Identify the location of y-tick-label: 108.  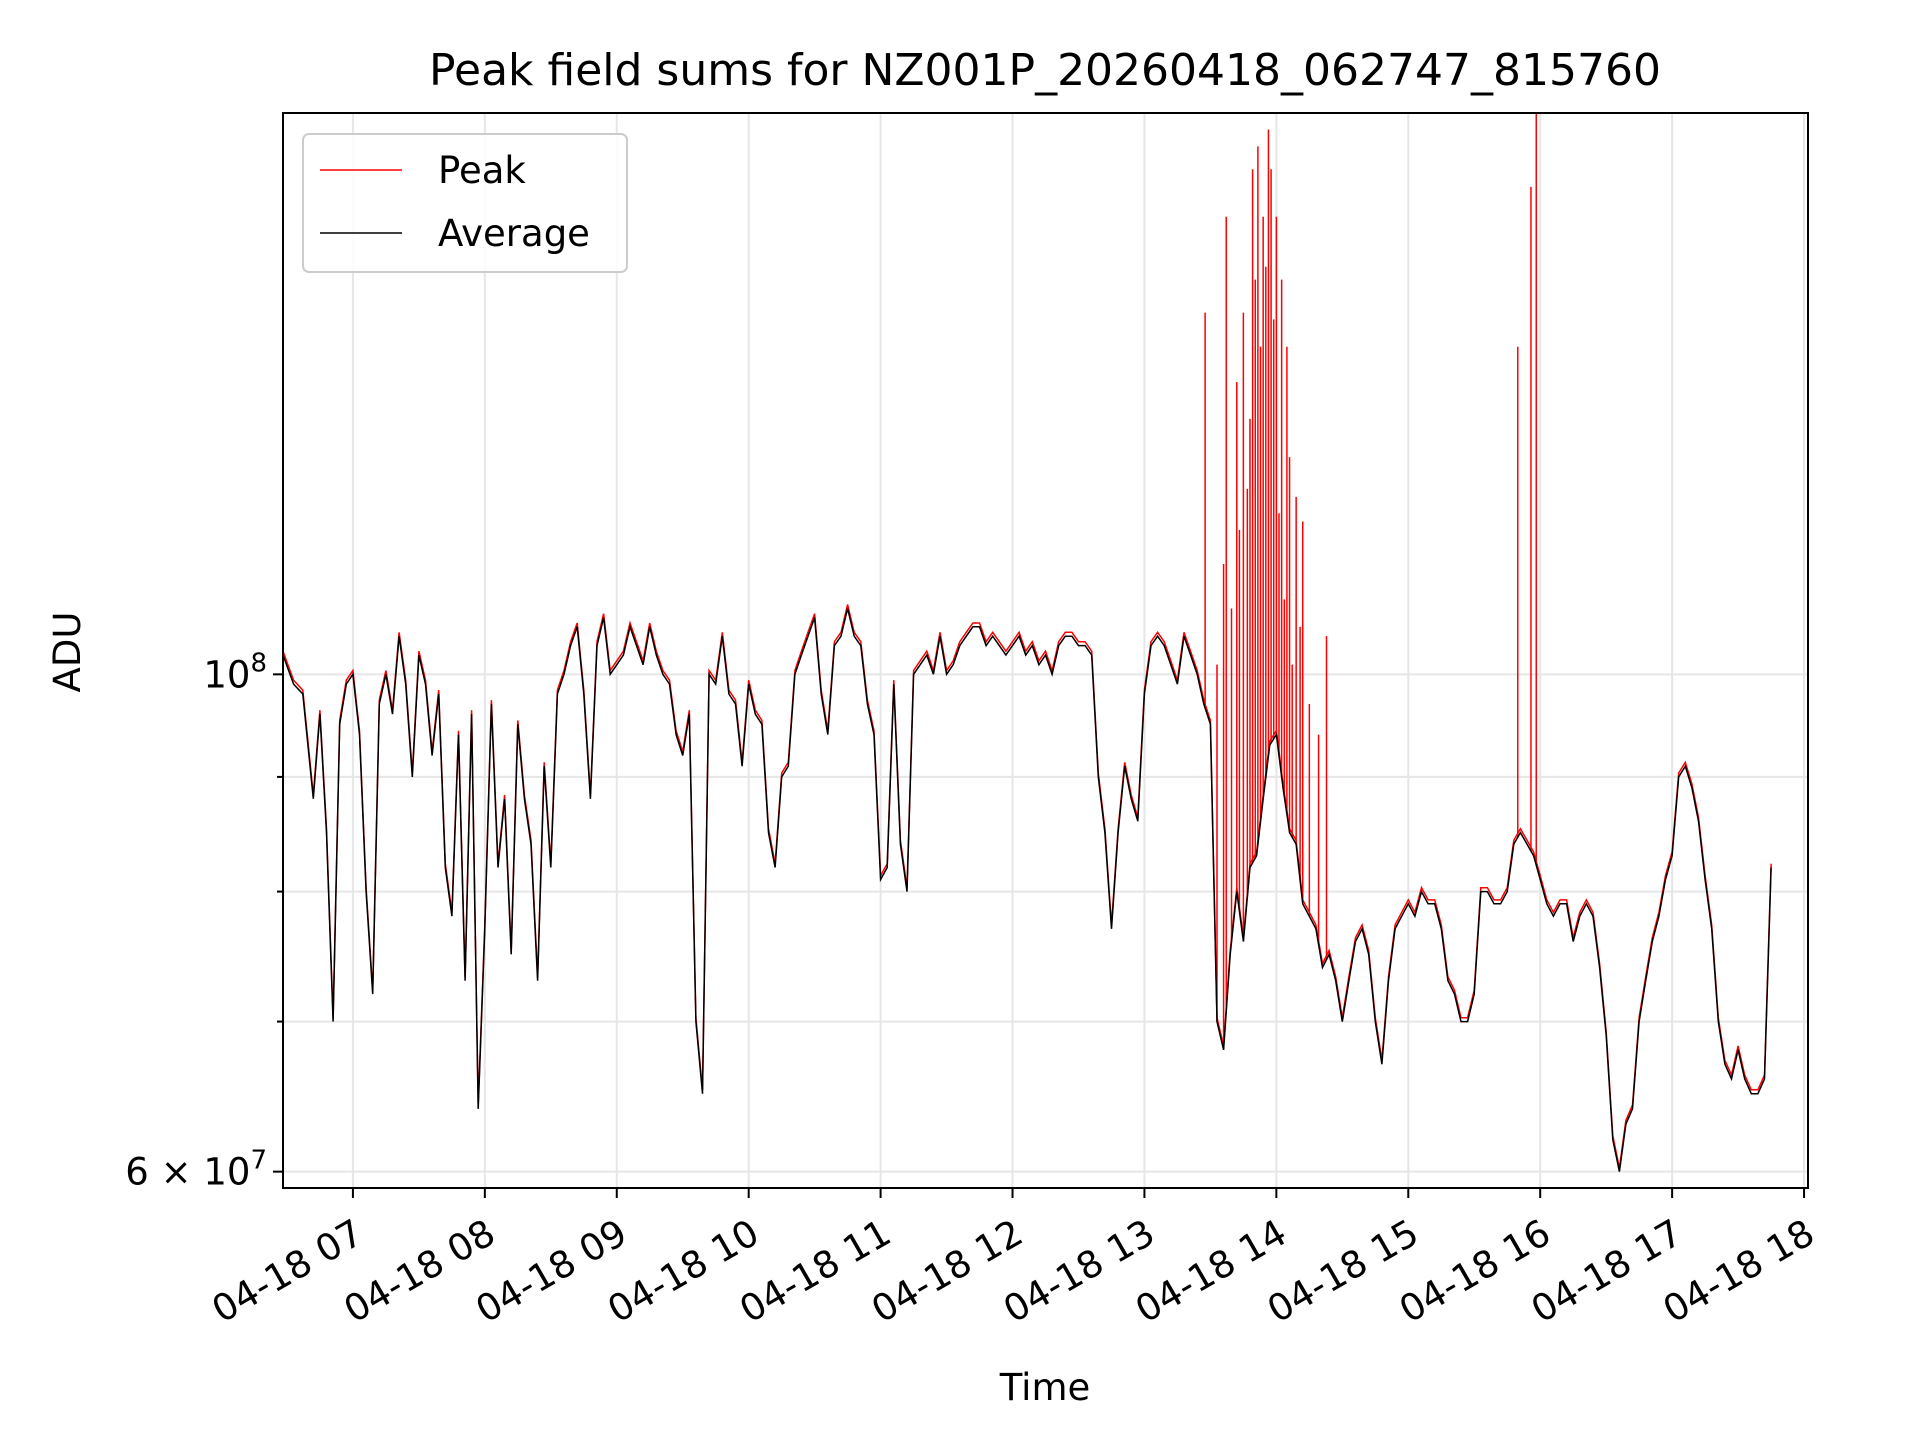
(235, 672).